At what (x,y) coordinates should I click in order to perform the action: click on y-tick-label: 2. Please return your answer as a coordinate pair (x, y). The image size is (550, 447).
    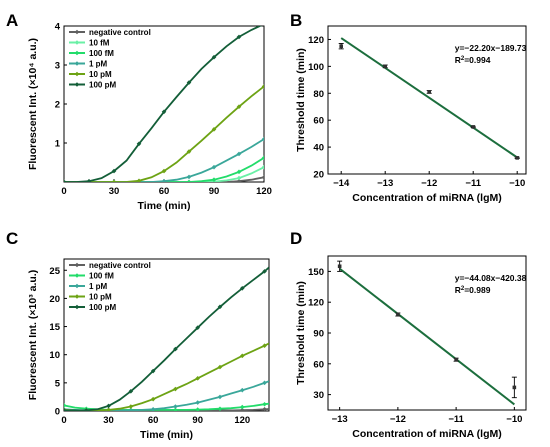
    Looking at the image, I should click on (57, 105).